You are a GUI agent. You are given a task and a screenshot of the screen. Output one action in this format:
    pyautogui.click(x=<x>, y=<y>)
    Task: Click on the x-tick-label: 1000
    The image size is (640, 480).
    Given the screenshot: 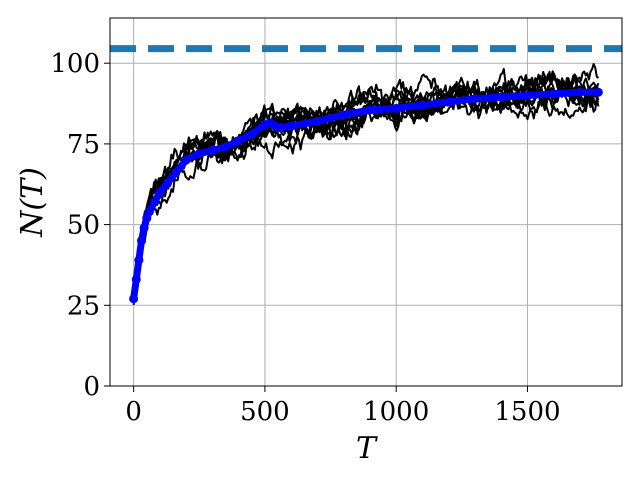 What is the action you would take?
    pyautogui.click(x=396, y=412)
    